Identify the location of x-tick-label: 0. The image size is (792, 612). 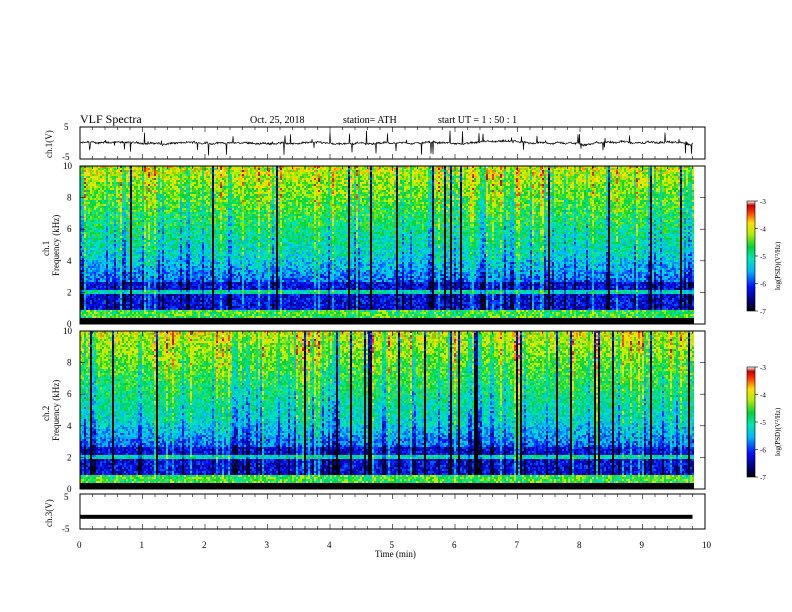
(79, 545).